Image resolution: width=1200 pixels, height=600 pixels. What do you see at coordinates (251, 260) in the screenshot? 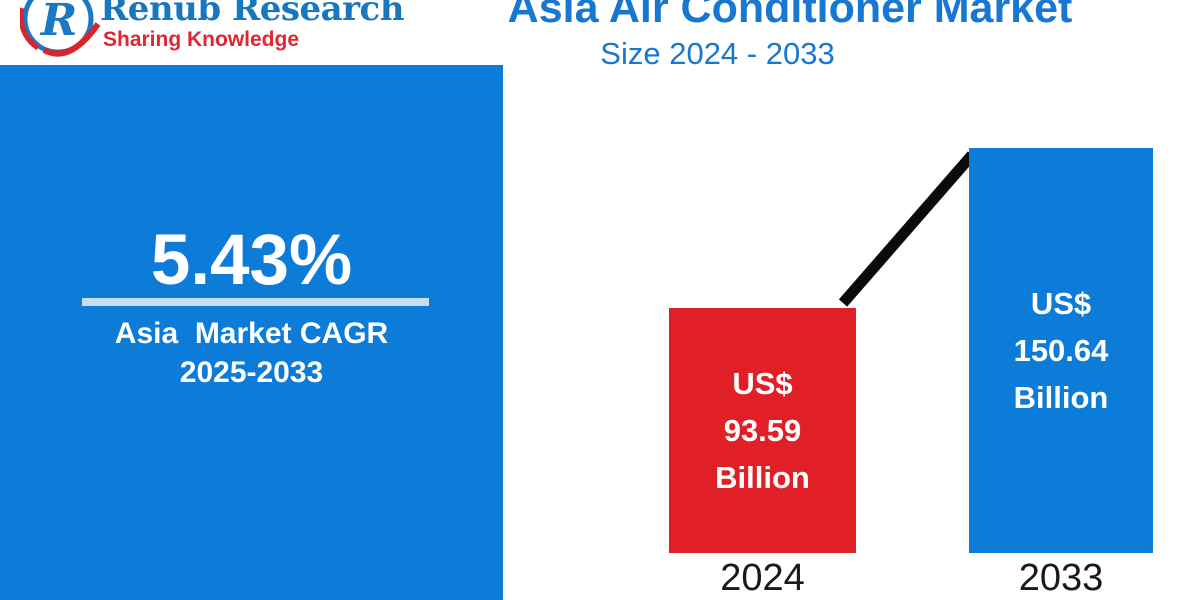
I see `cagr-value: 5.43%` at bounding box center [251, 260].